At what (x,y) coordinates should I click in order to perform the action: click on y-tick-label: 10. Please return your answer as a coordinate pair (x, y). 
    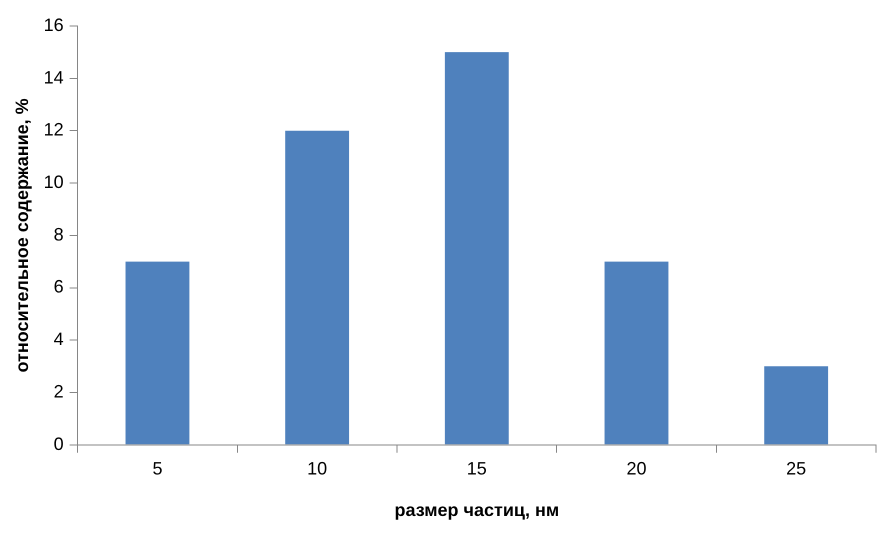
    Looking at the image, I should click on (54, 182).